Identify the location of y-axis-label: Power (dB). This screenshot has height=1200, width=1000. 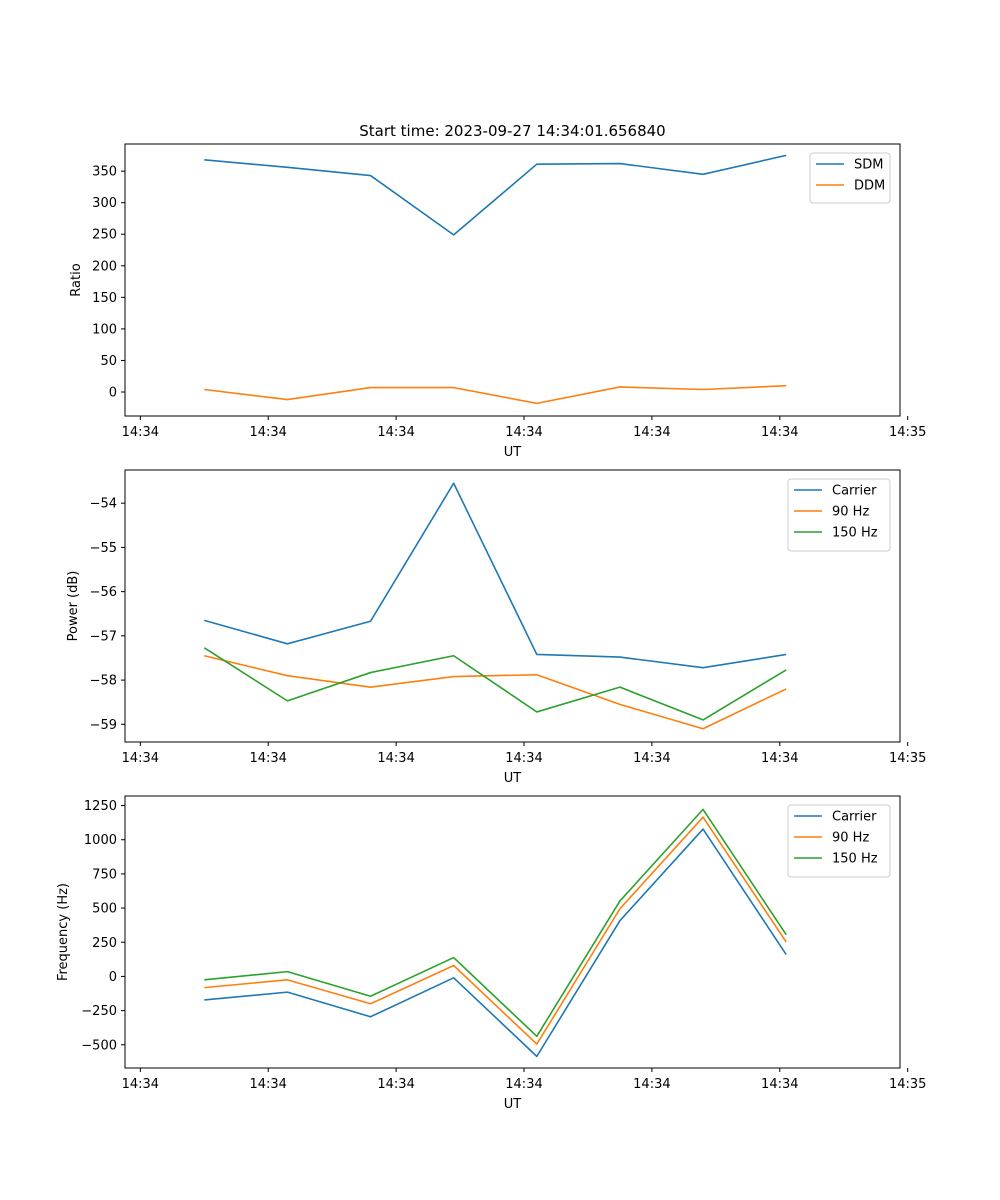
(73, 606).